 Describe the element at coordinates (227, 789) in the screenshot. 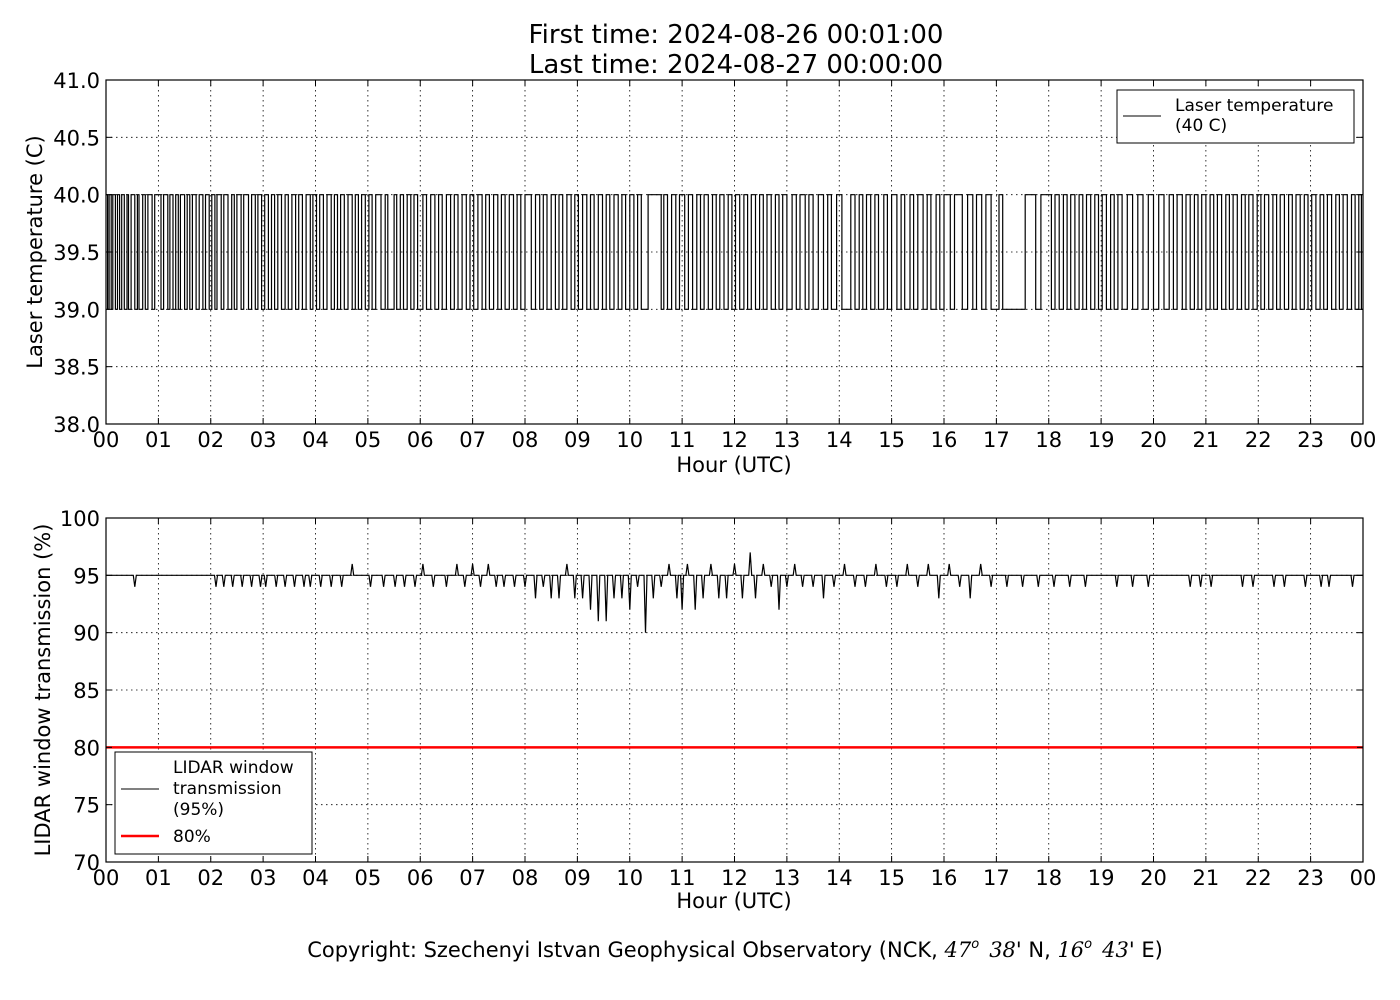

I see `lidar-legend-label-line2: transmission` at that location.